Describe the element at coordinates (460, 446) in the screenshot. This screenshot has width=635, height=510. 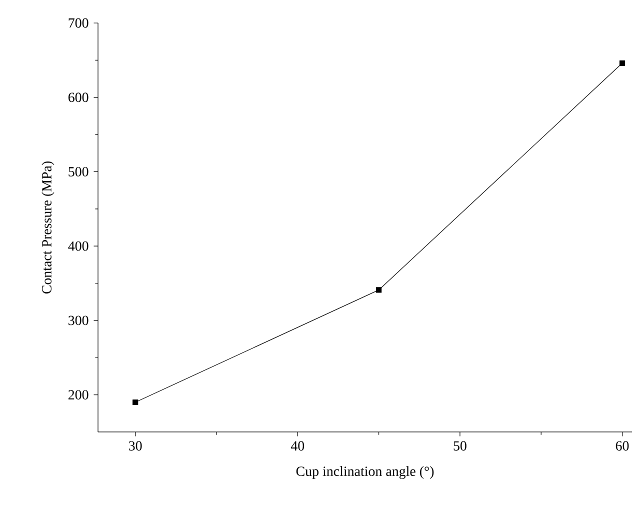
I see `x-tick-label: 50` at that location.